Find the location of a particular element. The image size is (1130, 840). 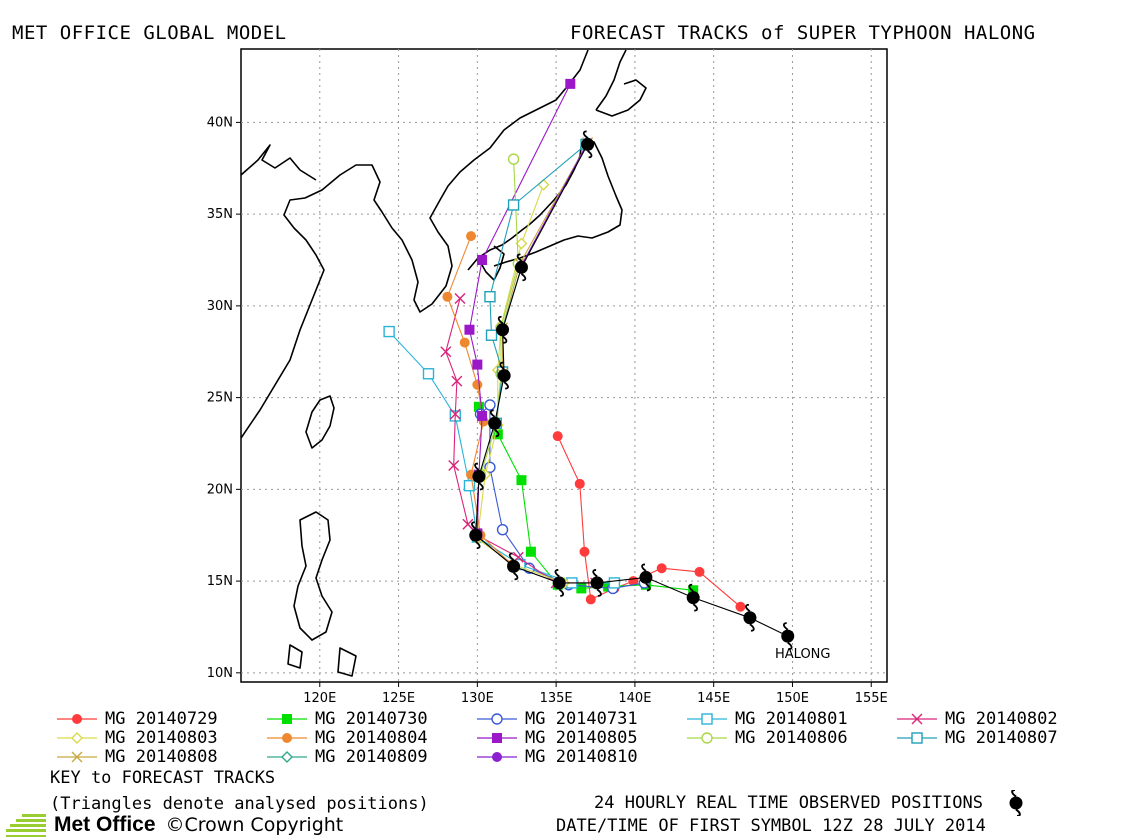

key-note: (Triangles denote analysed positions) is located at coordinates (239, 804).